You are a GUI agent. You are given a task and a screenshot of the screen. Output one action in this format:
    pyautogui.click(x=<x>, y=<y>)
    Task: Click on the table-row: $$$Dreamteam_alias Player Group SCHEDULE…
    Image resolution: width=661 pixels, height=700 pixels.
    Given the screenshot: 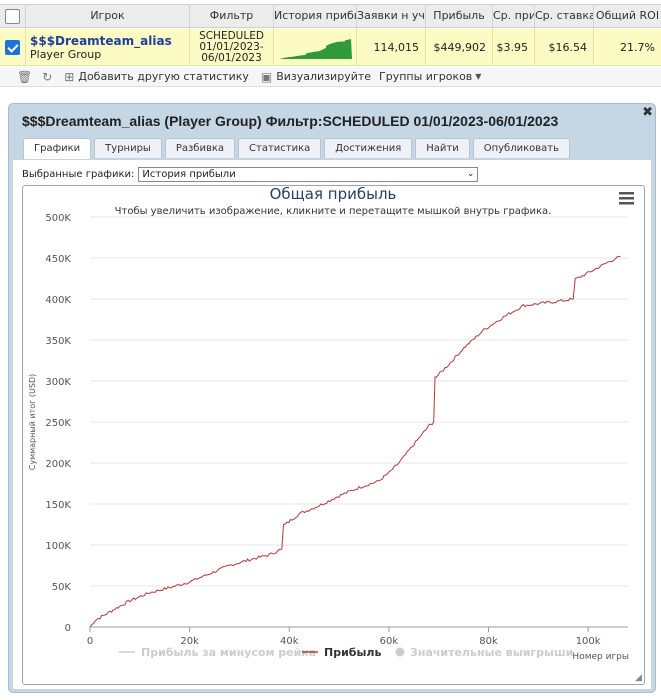 What is the action you would take?
    pyautogui.click(x=330, y=47)
    